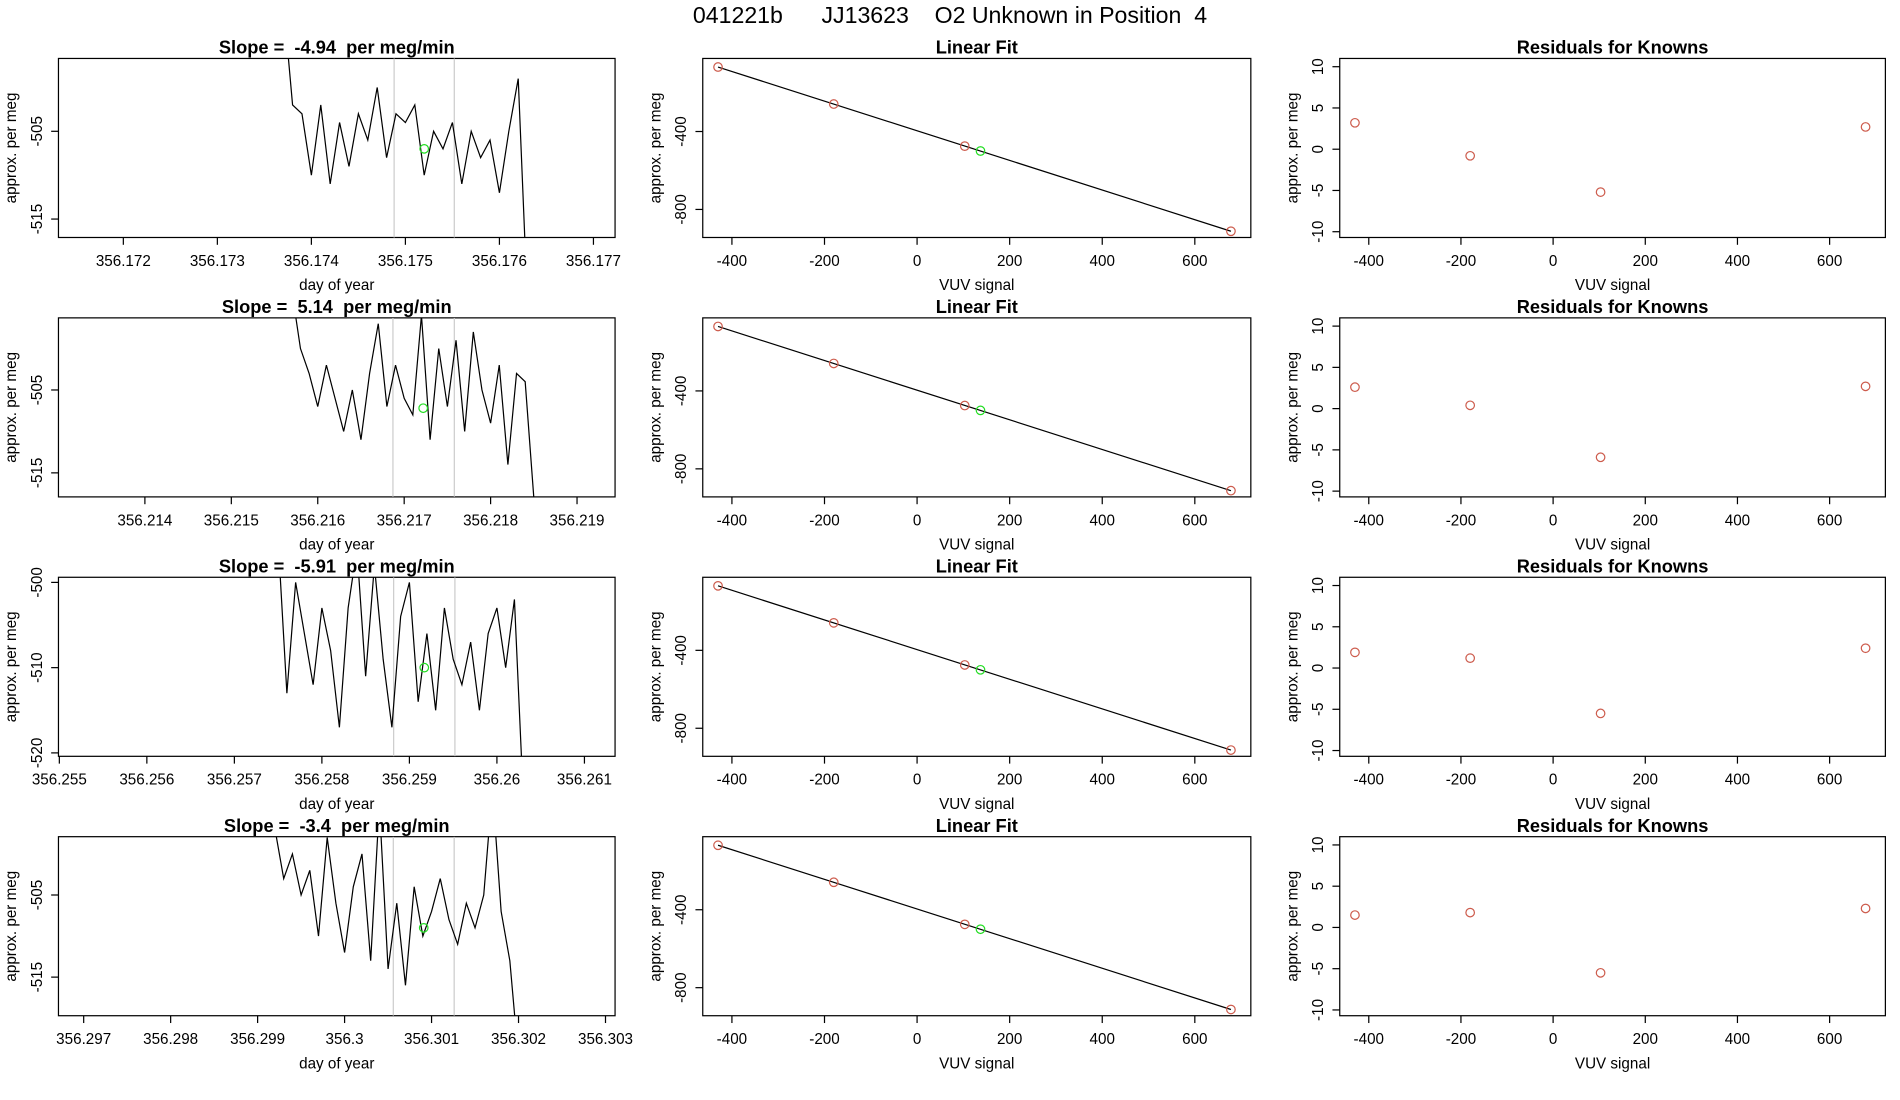  Describe the element at coordinates (1318, 108) in the screenshot. I see `y-tick-label: 5` at that location.